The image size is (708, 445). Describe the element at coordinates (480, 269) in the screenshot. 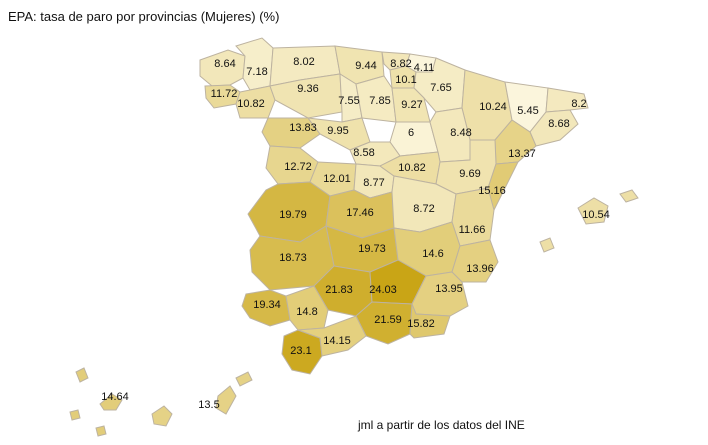

I see `province-value-label: 13.96` at that location.